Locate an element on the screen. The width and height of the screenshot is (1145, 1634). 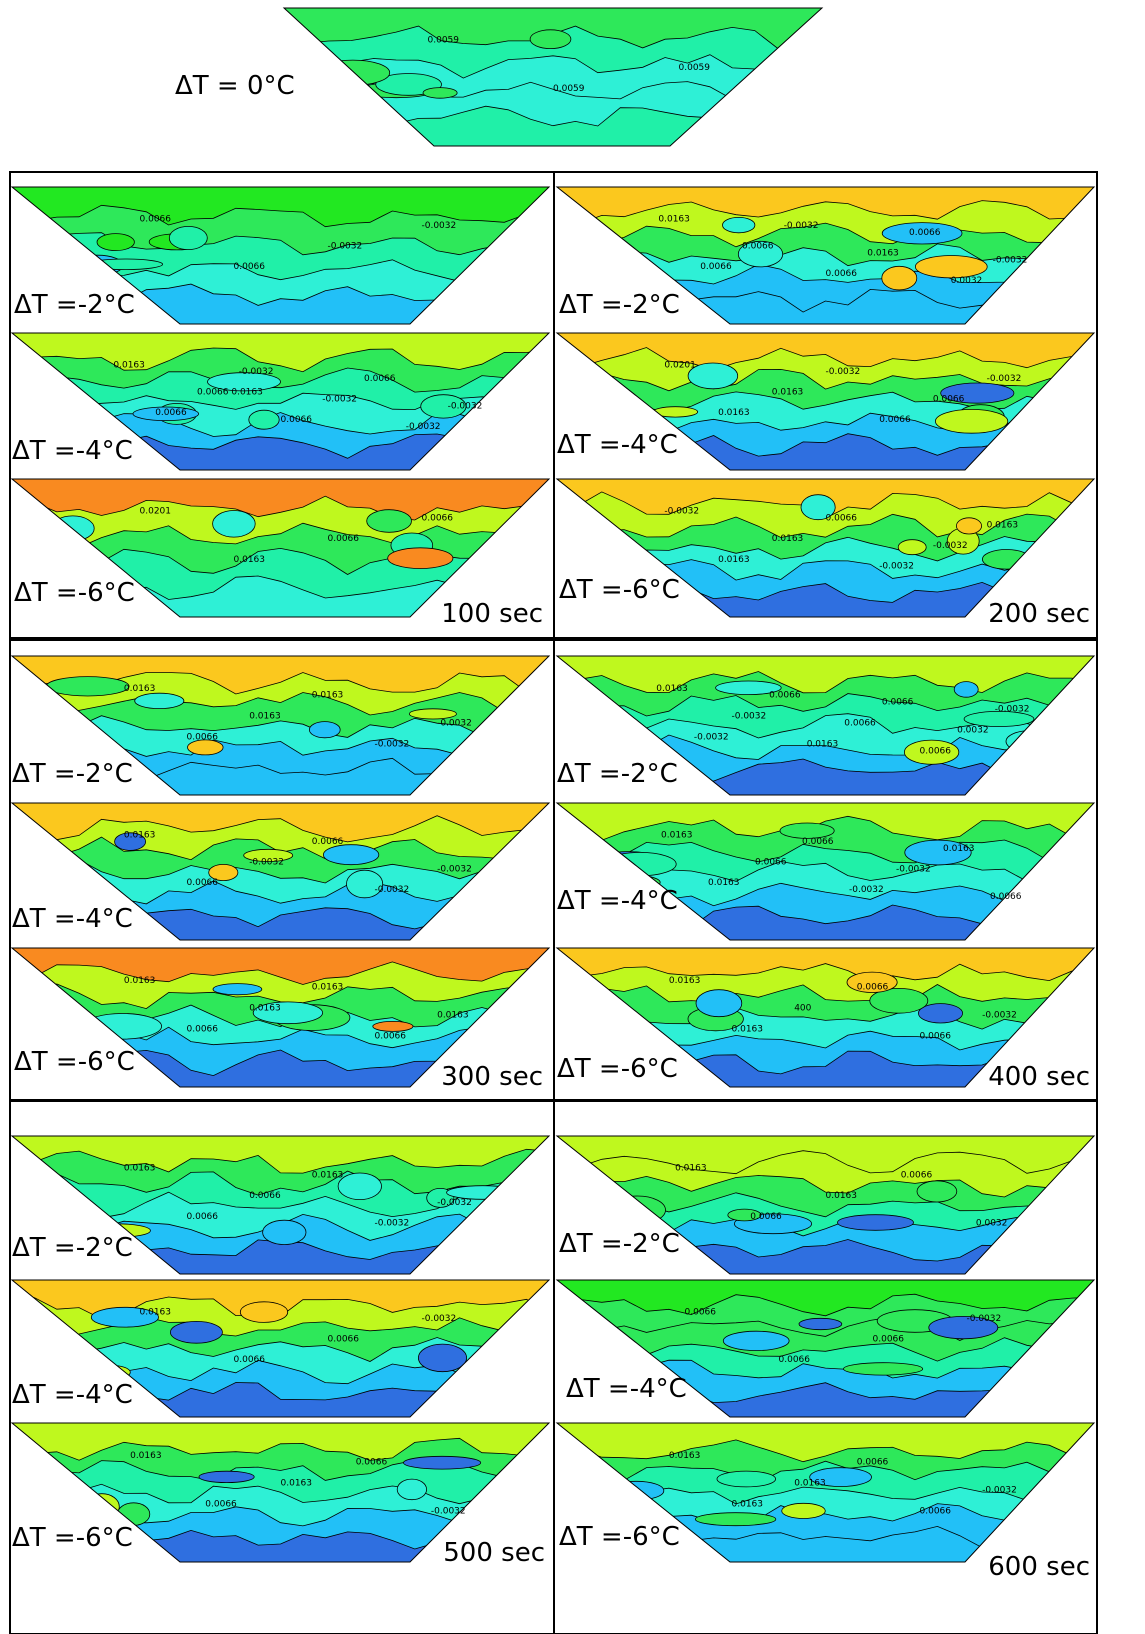
top-dt-label: ΔT = 0°C is located at coordinates (235, 86).